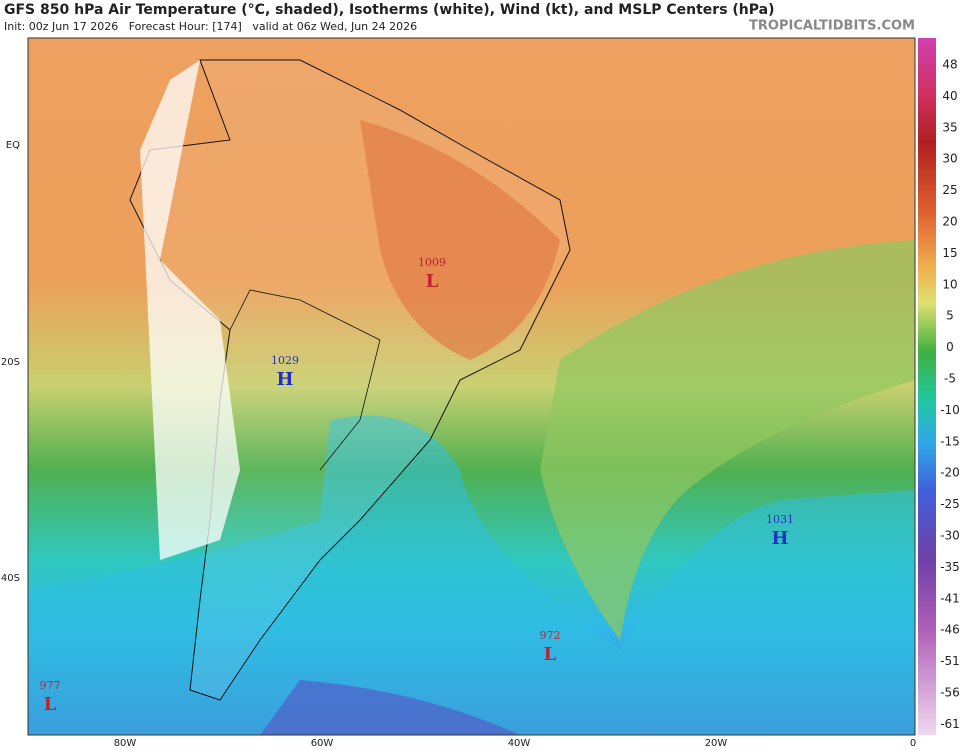 The image size is (960, 750). I want to click on colorbar-label: -15, so click(950, 441).